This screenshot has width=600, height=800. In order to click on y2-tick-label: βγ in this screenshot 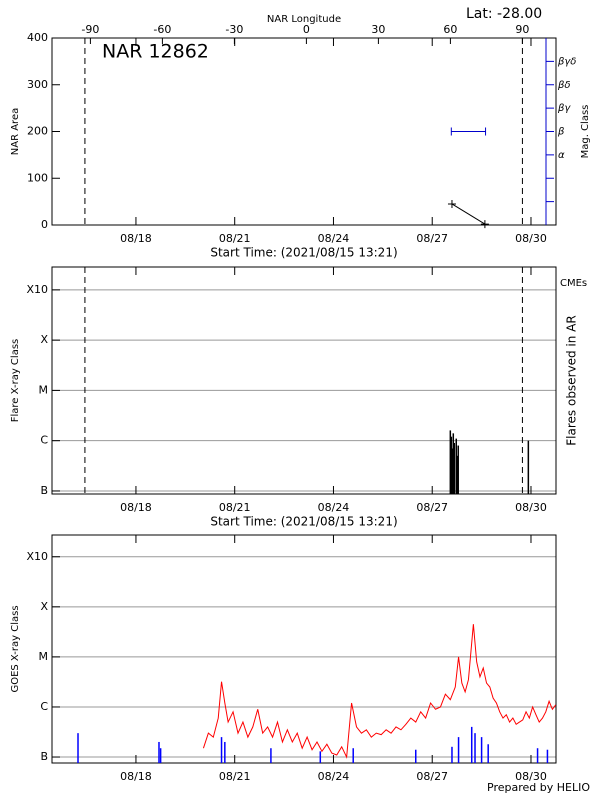, I will do `click(564, 108)`.